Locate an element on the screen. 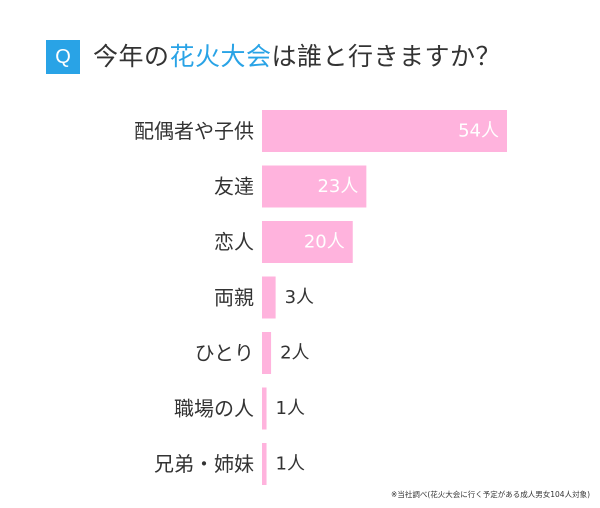 The width and height of the screenshot is (600, 508). category-label-3: 恋人 is located at coordinates (234, 242).